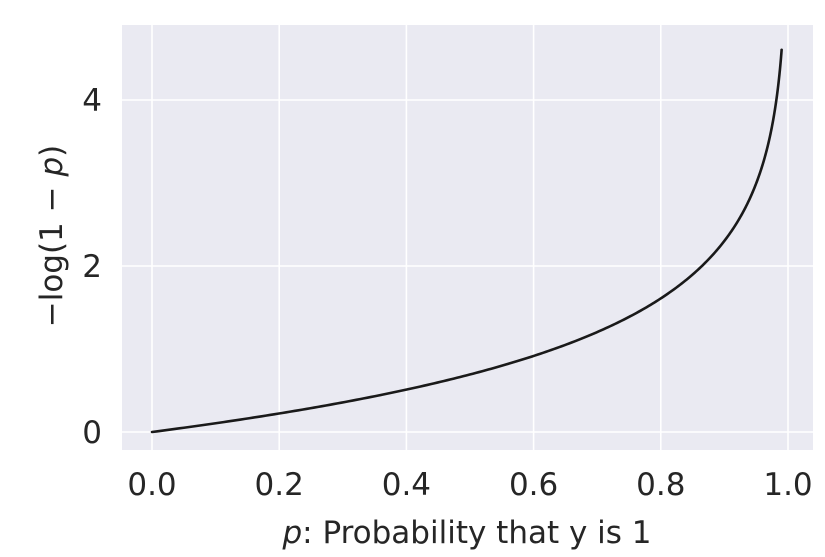  What do you see at coordinates (406, 485) in the screenshot?
I see `x-tick-label: 0.4` at bounding box center [406, 485].